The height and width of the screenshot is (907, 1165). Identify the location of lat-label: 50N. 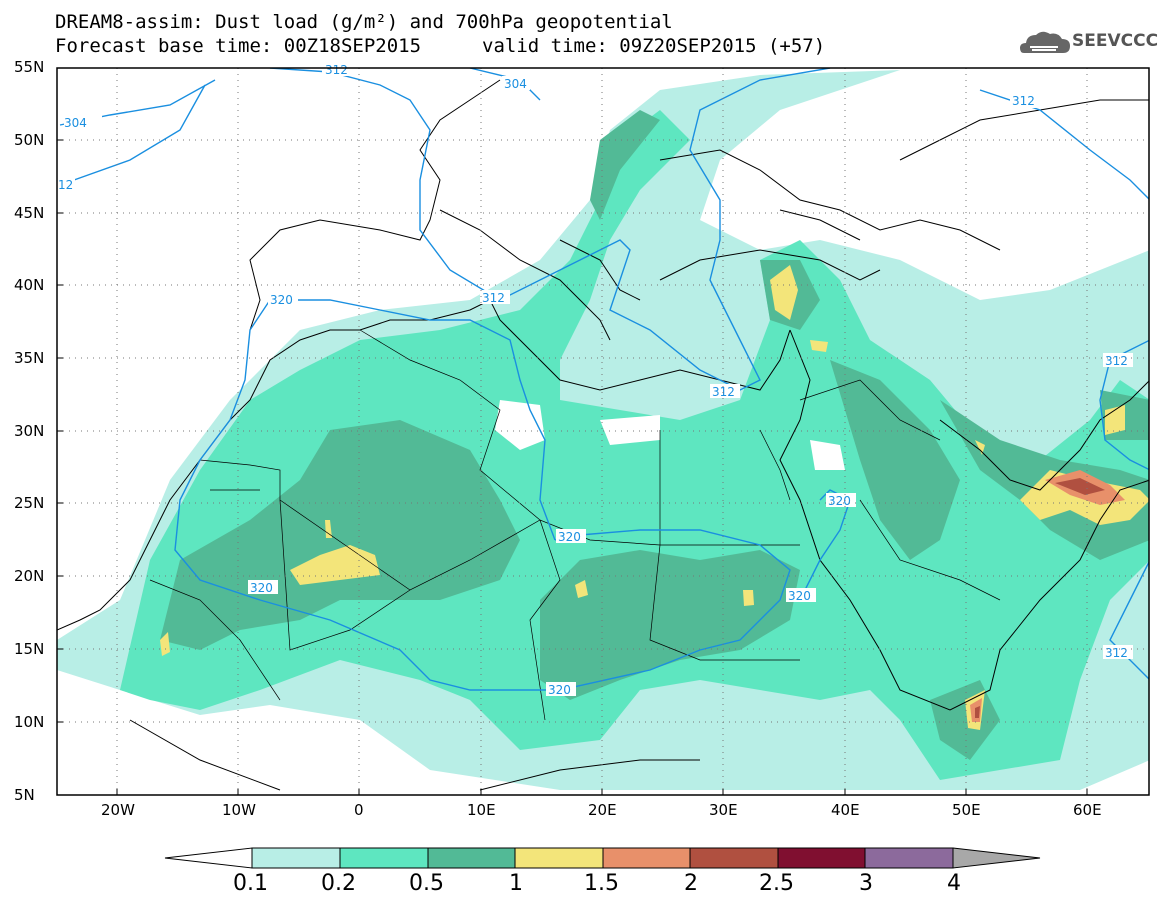
(29, 140).